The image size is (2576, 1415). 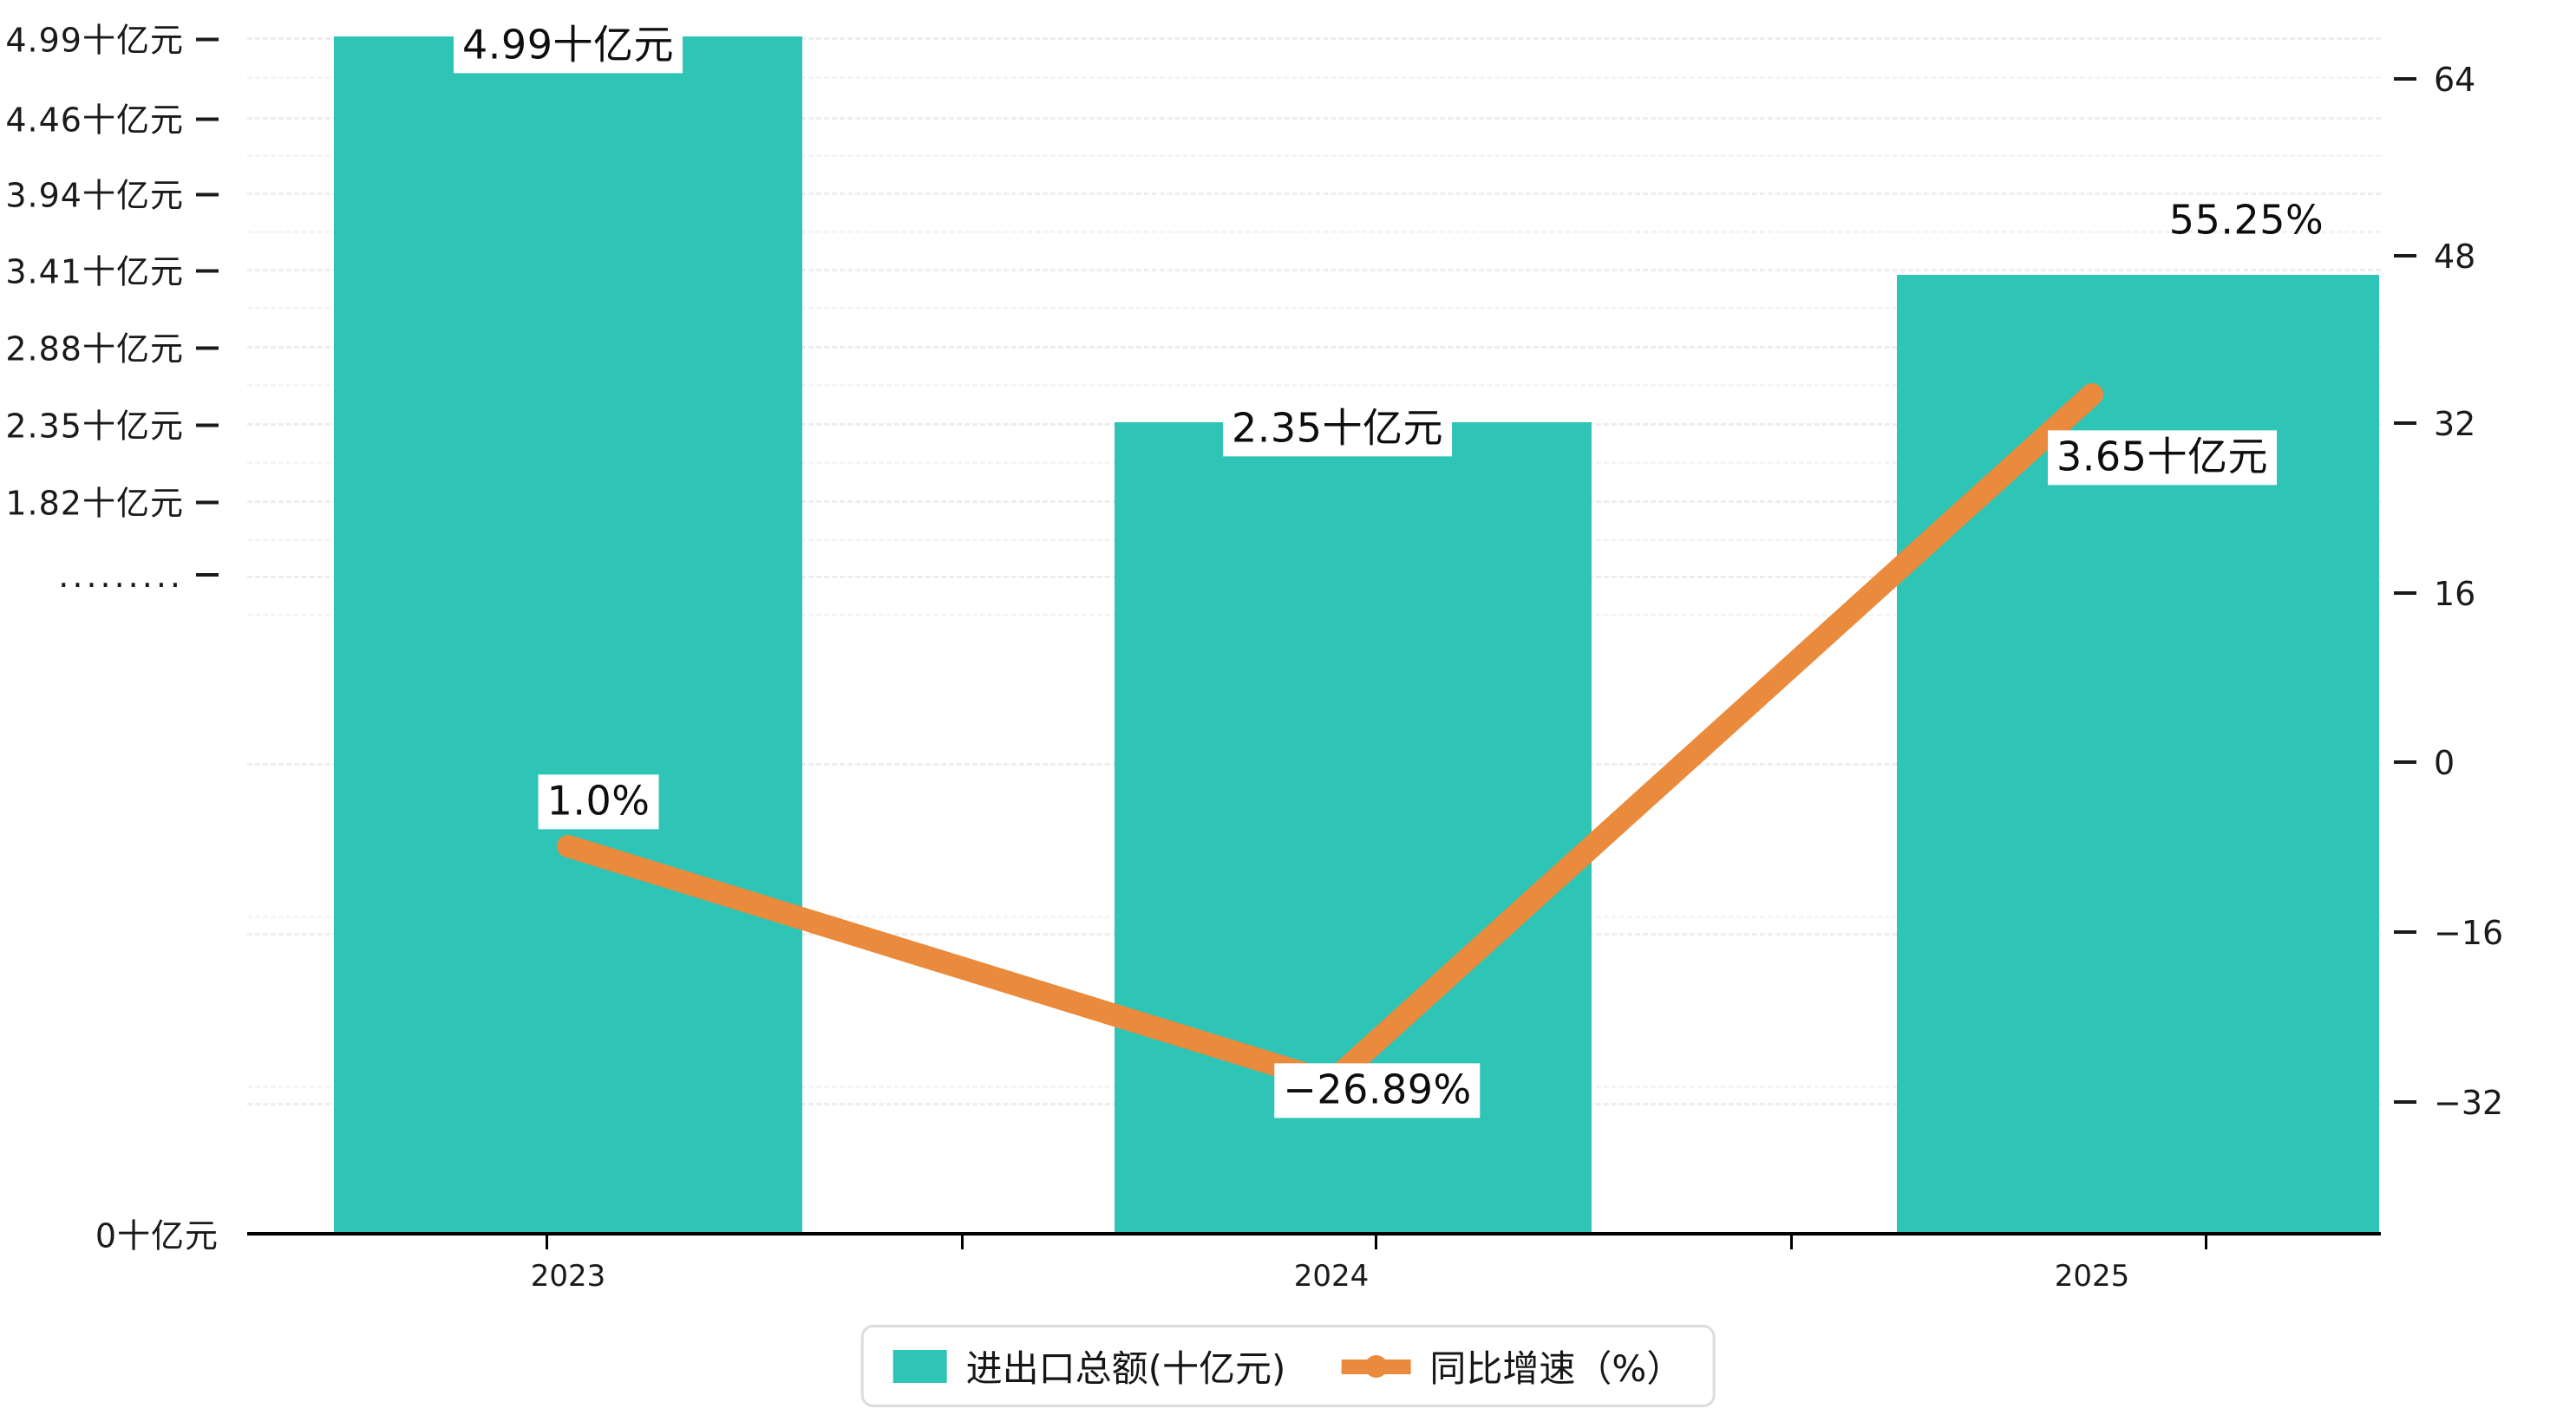 What do you see at coordinates (2469, 933) in the screenshot?
I see `y-axis-right-tick-label: −16` at bounding box center [2469, 933].